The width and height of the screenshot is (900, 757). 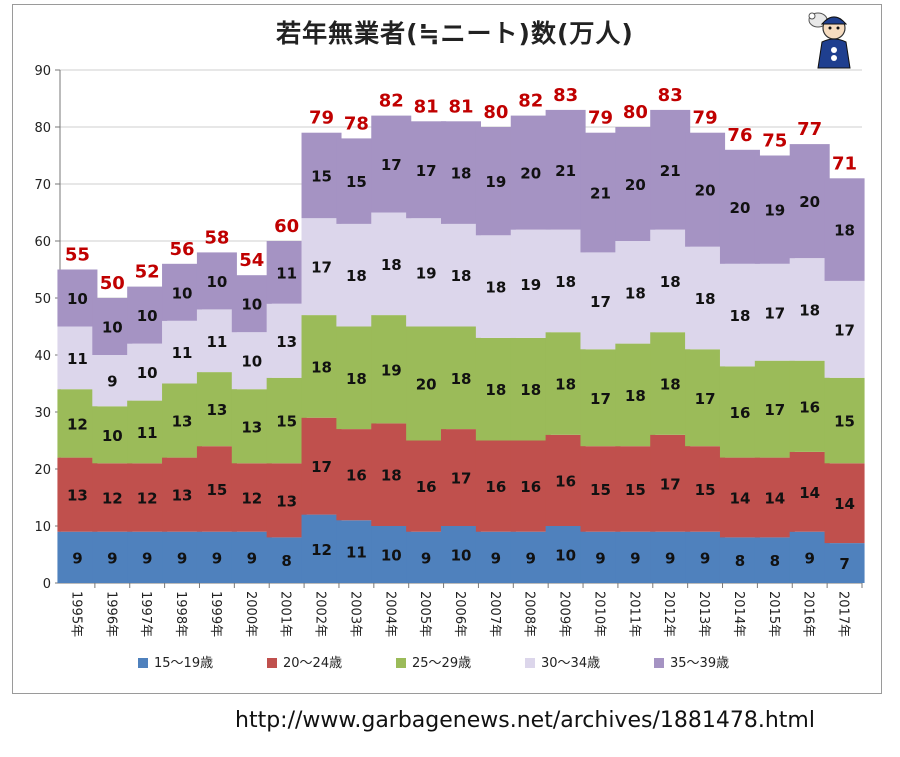 What do you see at coordinates (775, 561) in the screenshot?
I see `segment-value-label: 8` at bounding box center [775, 561].